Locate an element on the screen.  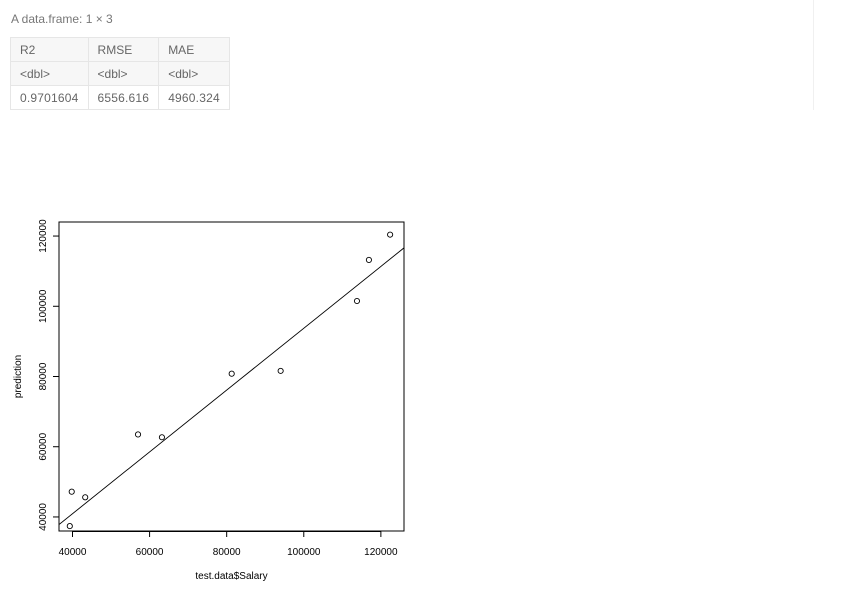
x-tick-label: 60000 is located at coordinates (150, 552).